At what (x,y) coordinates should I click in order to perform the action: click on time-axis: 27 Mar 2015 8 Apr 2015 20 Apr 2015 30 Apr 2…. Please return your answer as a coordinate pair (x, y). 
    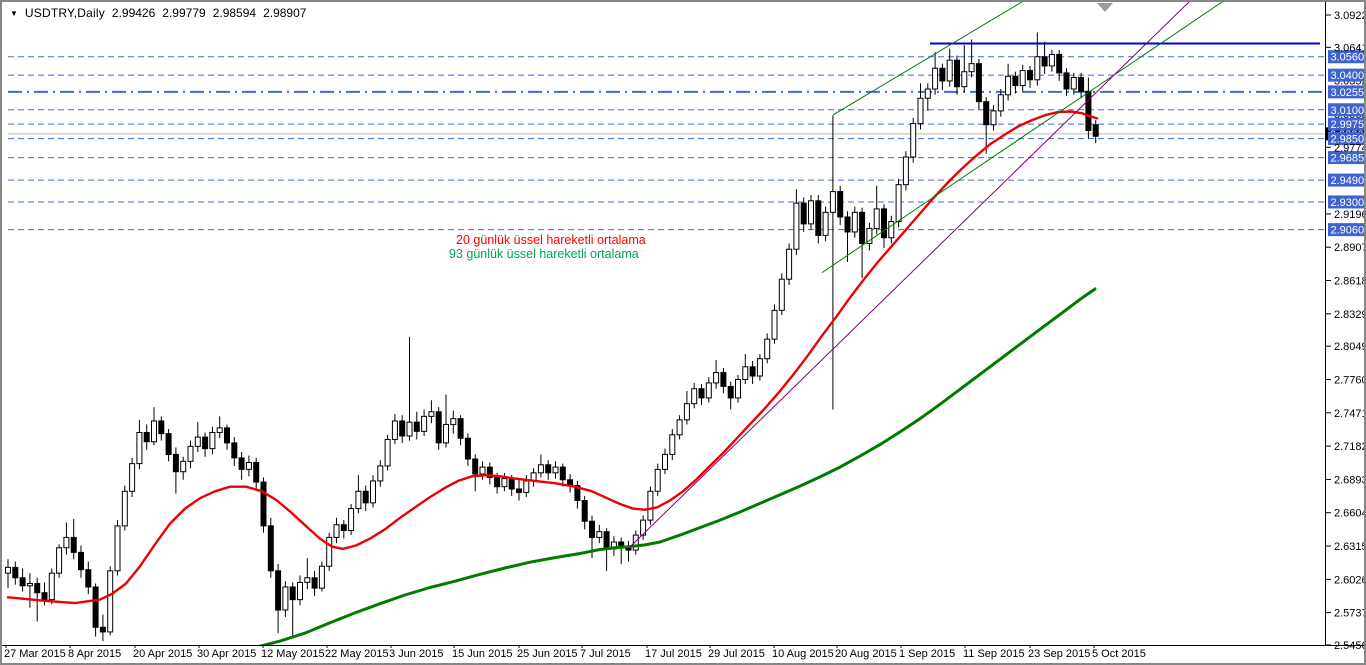
    Looking at the image, I should click on (575, 652).